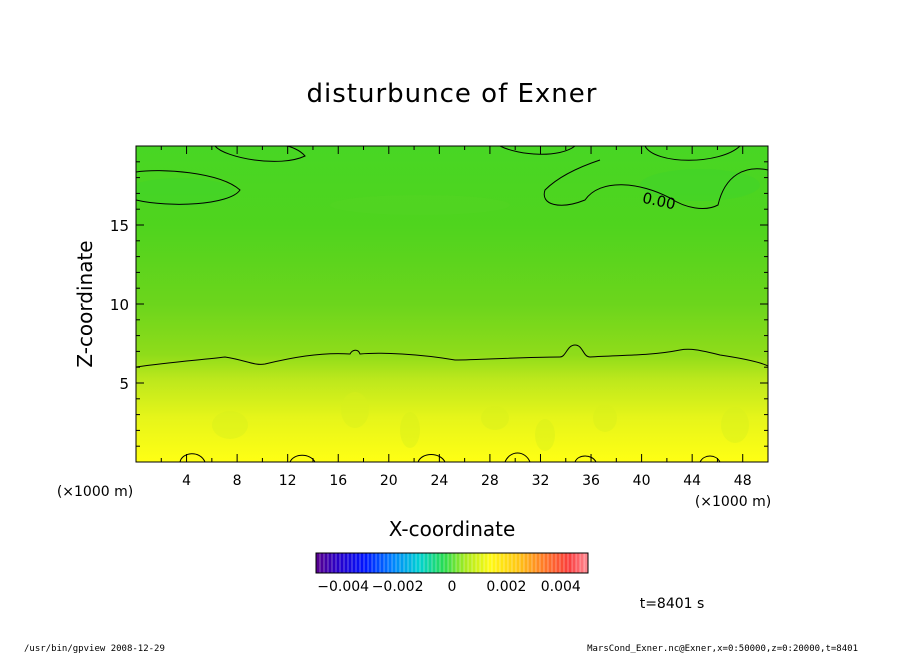  What do you see at coordinates (186, 481) in the screenshot?
I see `x-tick-label: 4` at bounding box center [186, 481].